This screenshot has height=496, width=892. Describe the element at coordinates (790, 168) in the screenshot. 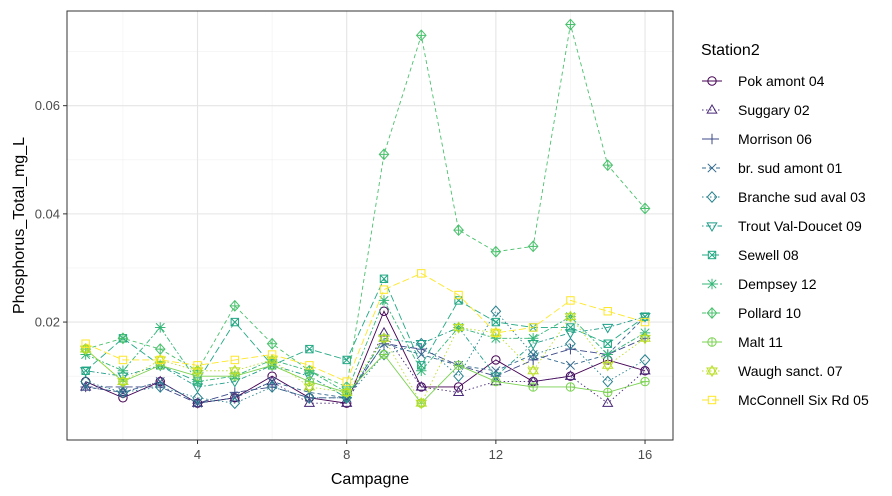

I see `legend-label: br. sud amont 01` at that location.